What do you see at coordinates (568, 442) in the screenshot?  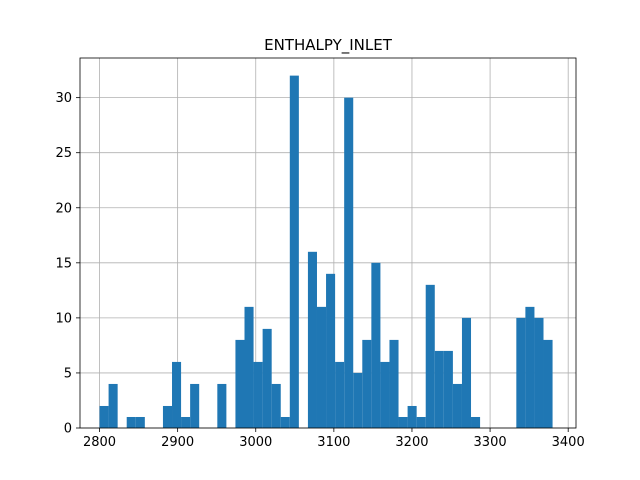 I see `x-tick-label: 3400` at bounding box center [568, 442].